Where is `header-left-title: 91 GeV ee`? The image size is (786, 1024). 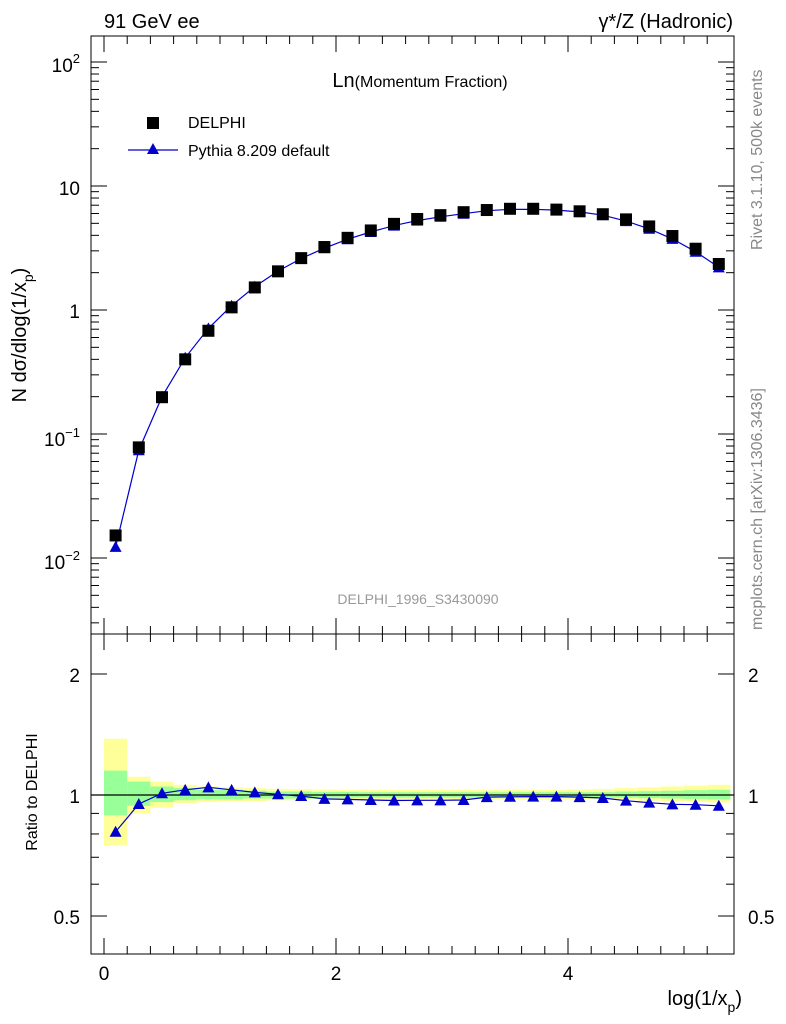
header-left-title: 91 GeV ee is located at coordinates (152, 22).